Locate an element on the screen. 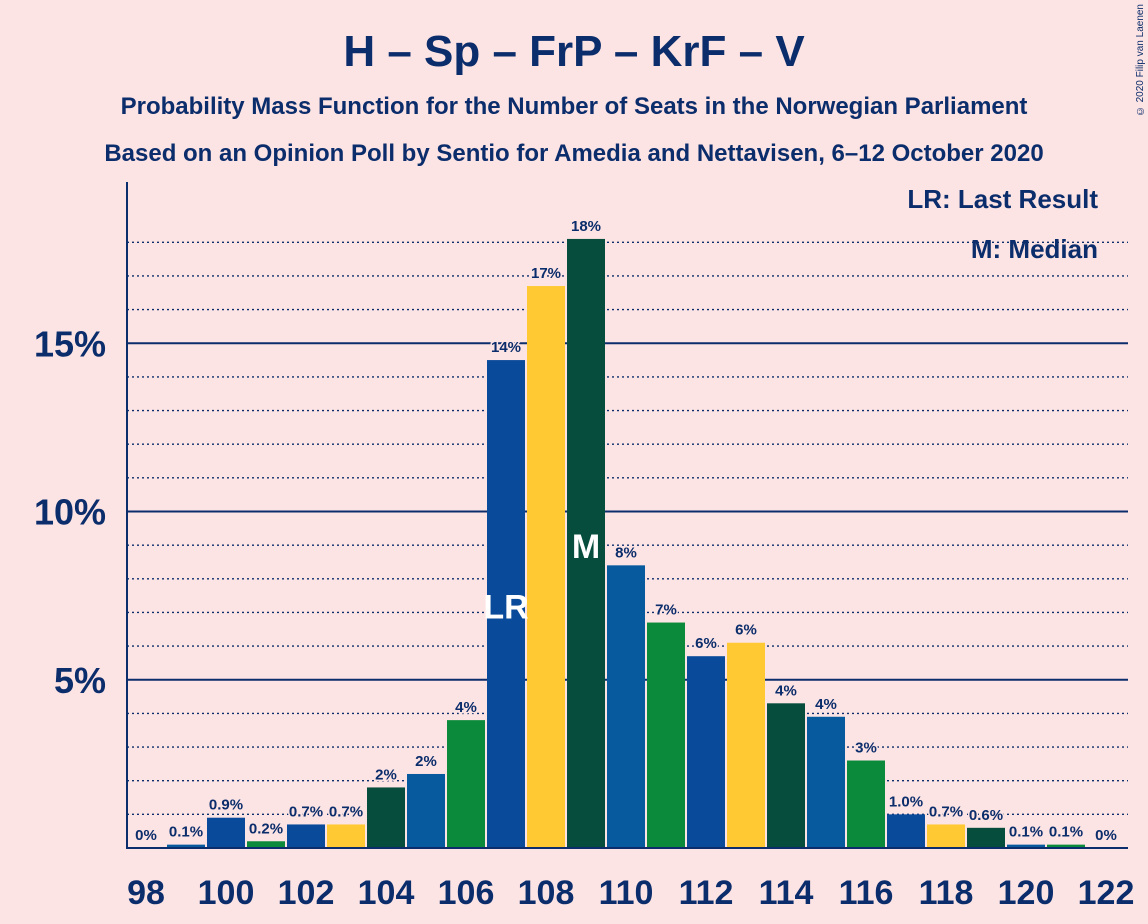 The height and width of the screenshot is (924, 1148). x-tick-label: 102 is located at coordinates (306, 893).